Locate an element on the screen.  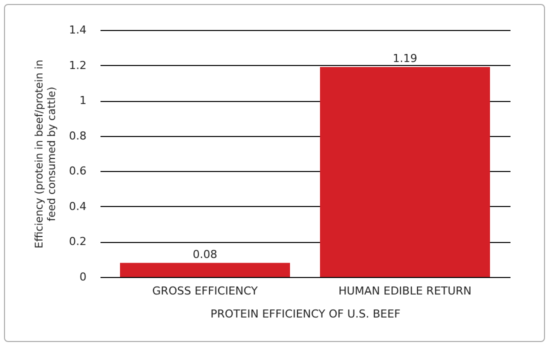
y-axis-title: Efficiency (protein in beef/protein in feed consumed by cattle) is located at coordinates (46, 154).